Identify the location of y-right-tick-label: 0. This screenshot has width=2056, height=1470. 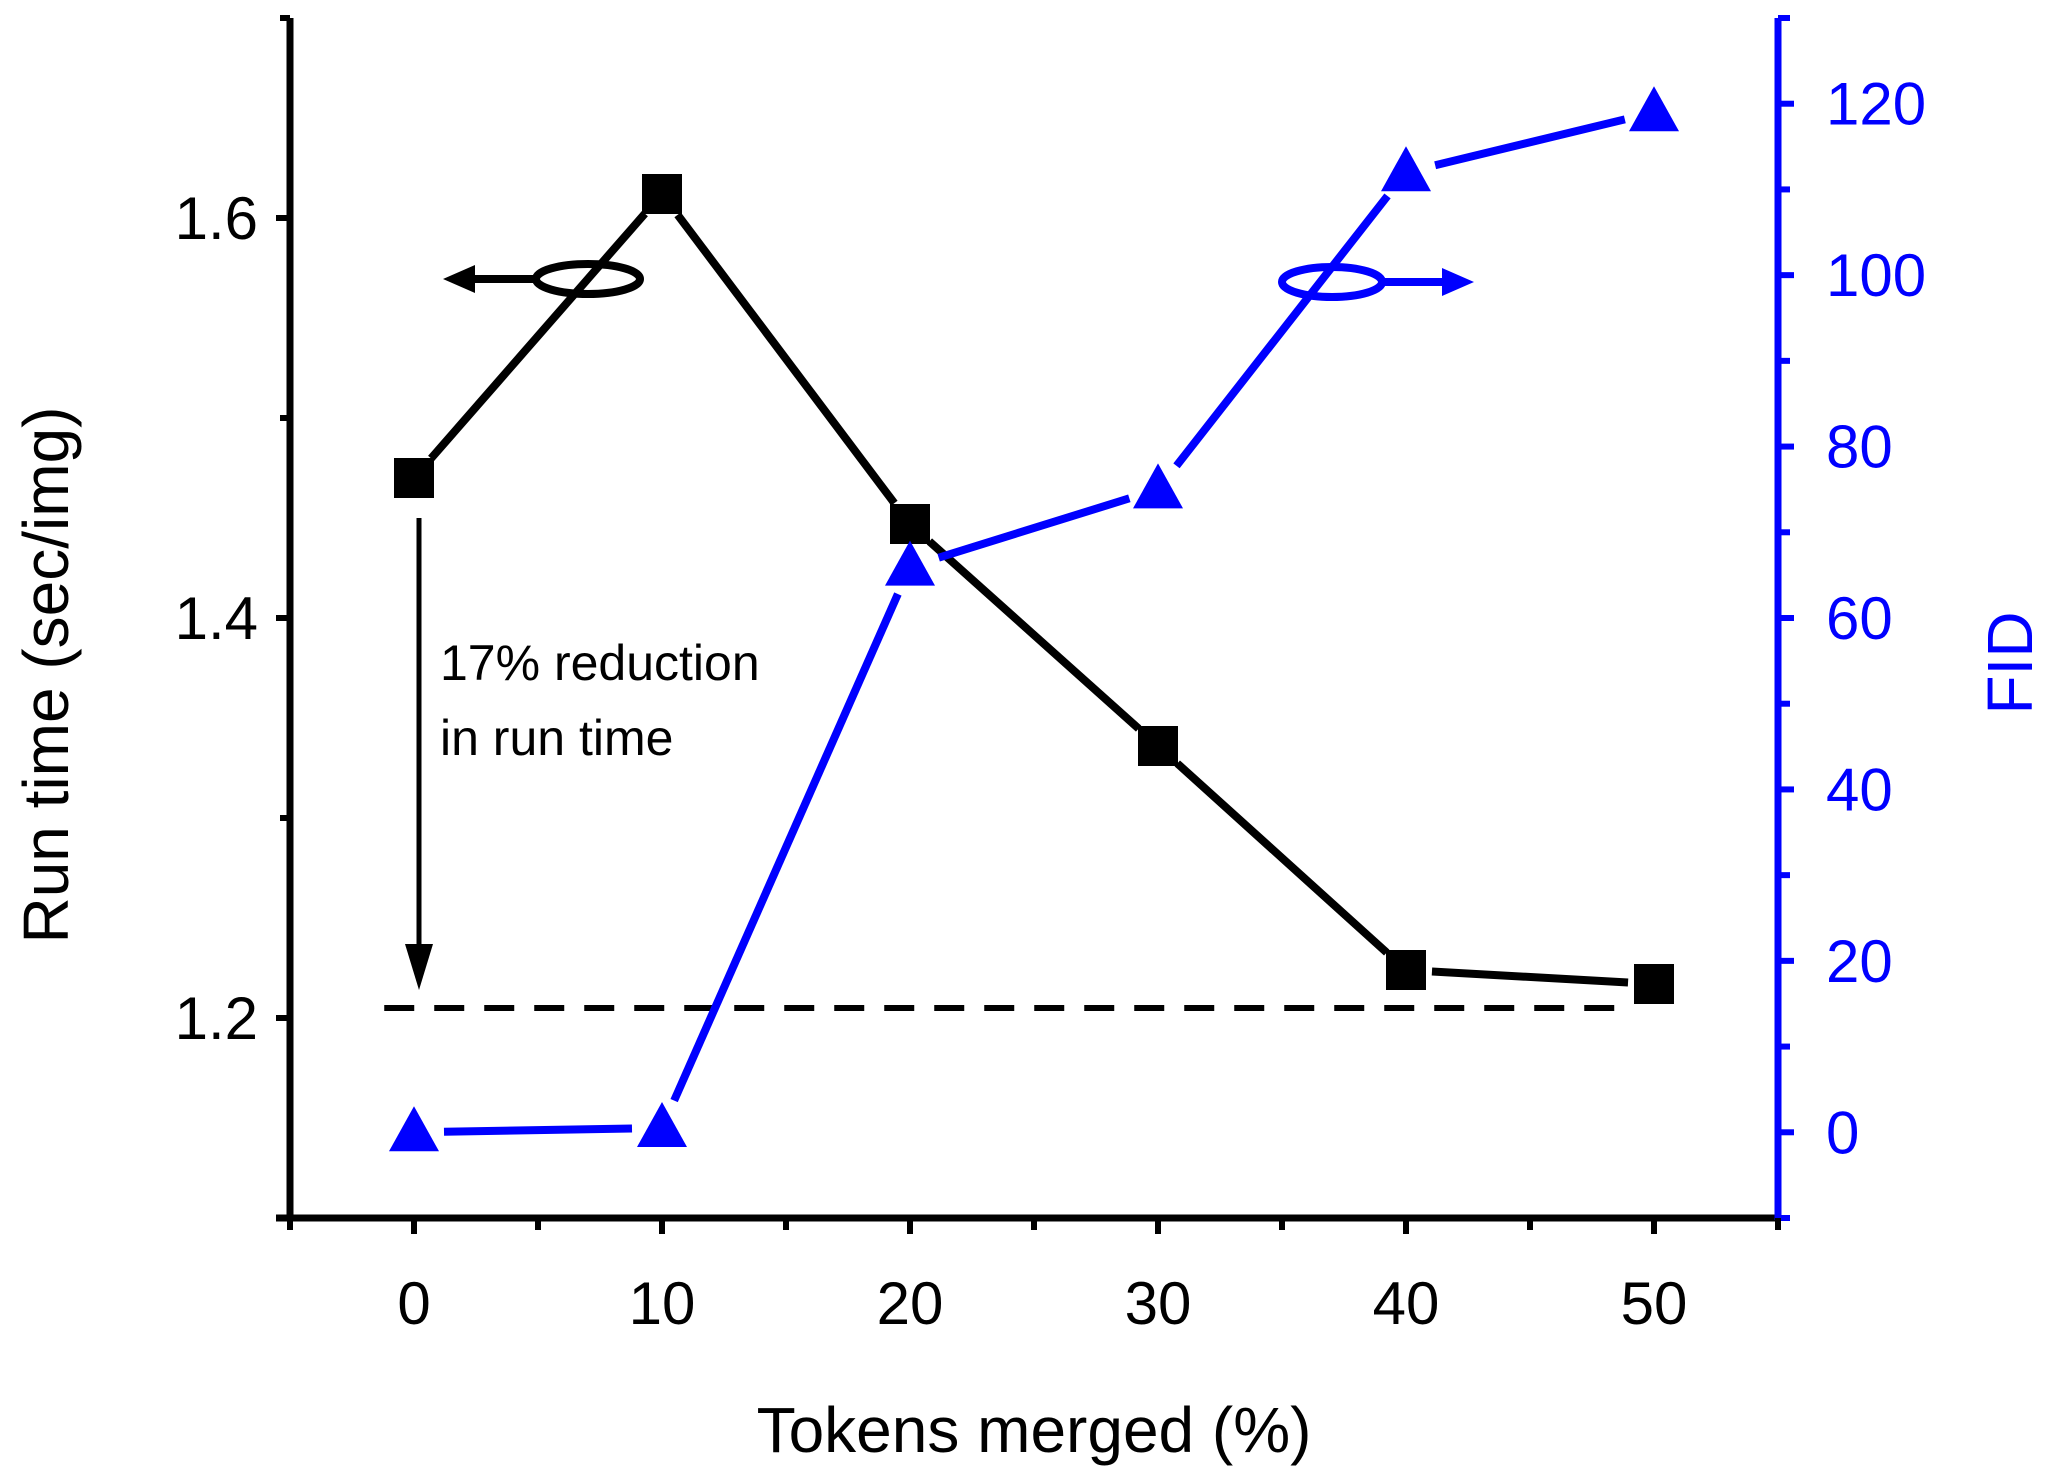
(1842, 1132).